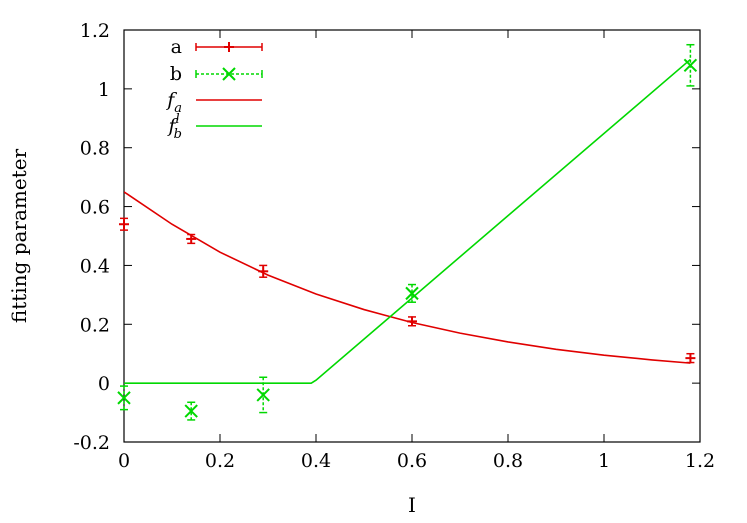 The width and height of the screenshot is (747, 523). What do you see at coordinates (178, 108) in the screenshot?
I see `legend-label-sub: a` at bounding box center [178, 108].